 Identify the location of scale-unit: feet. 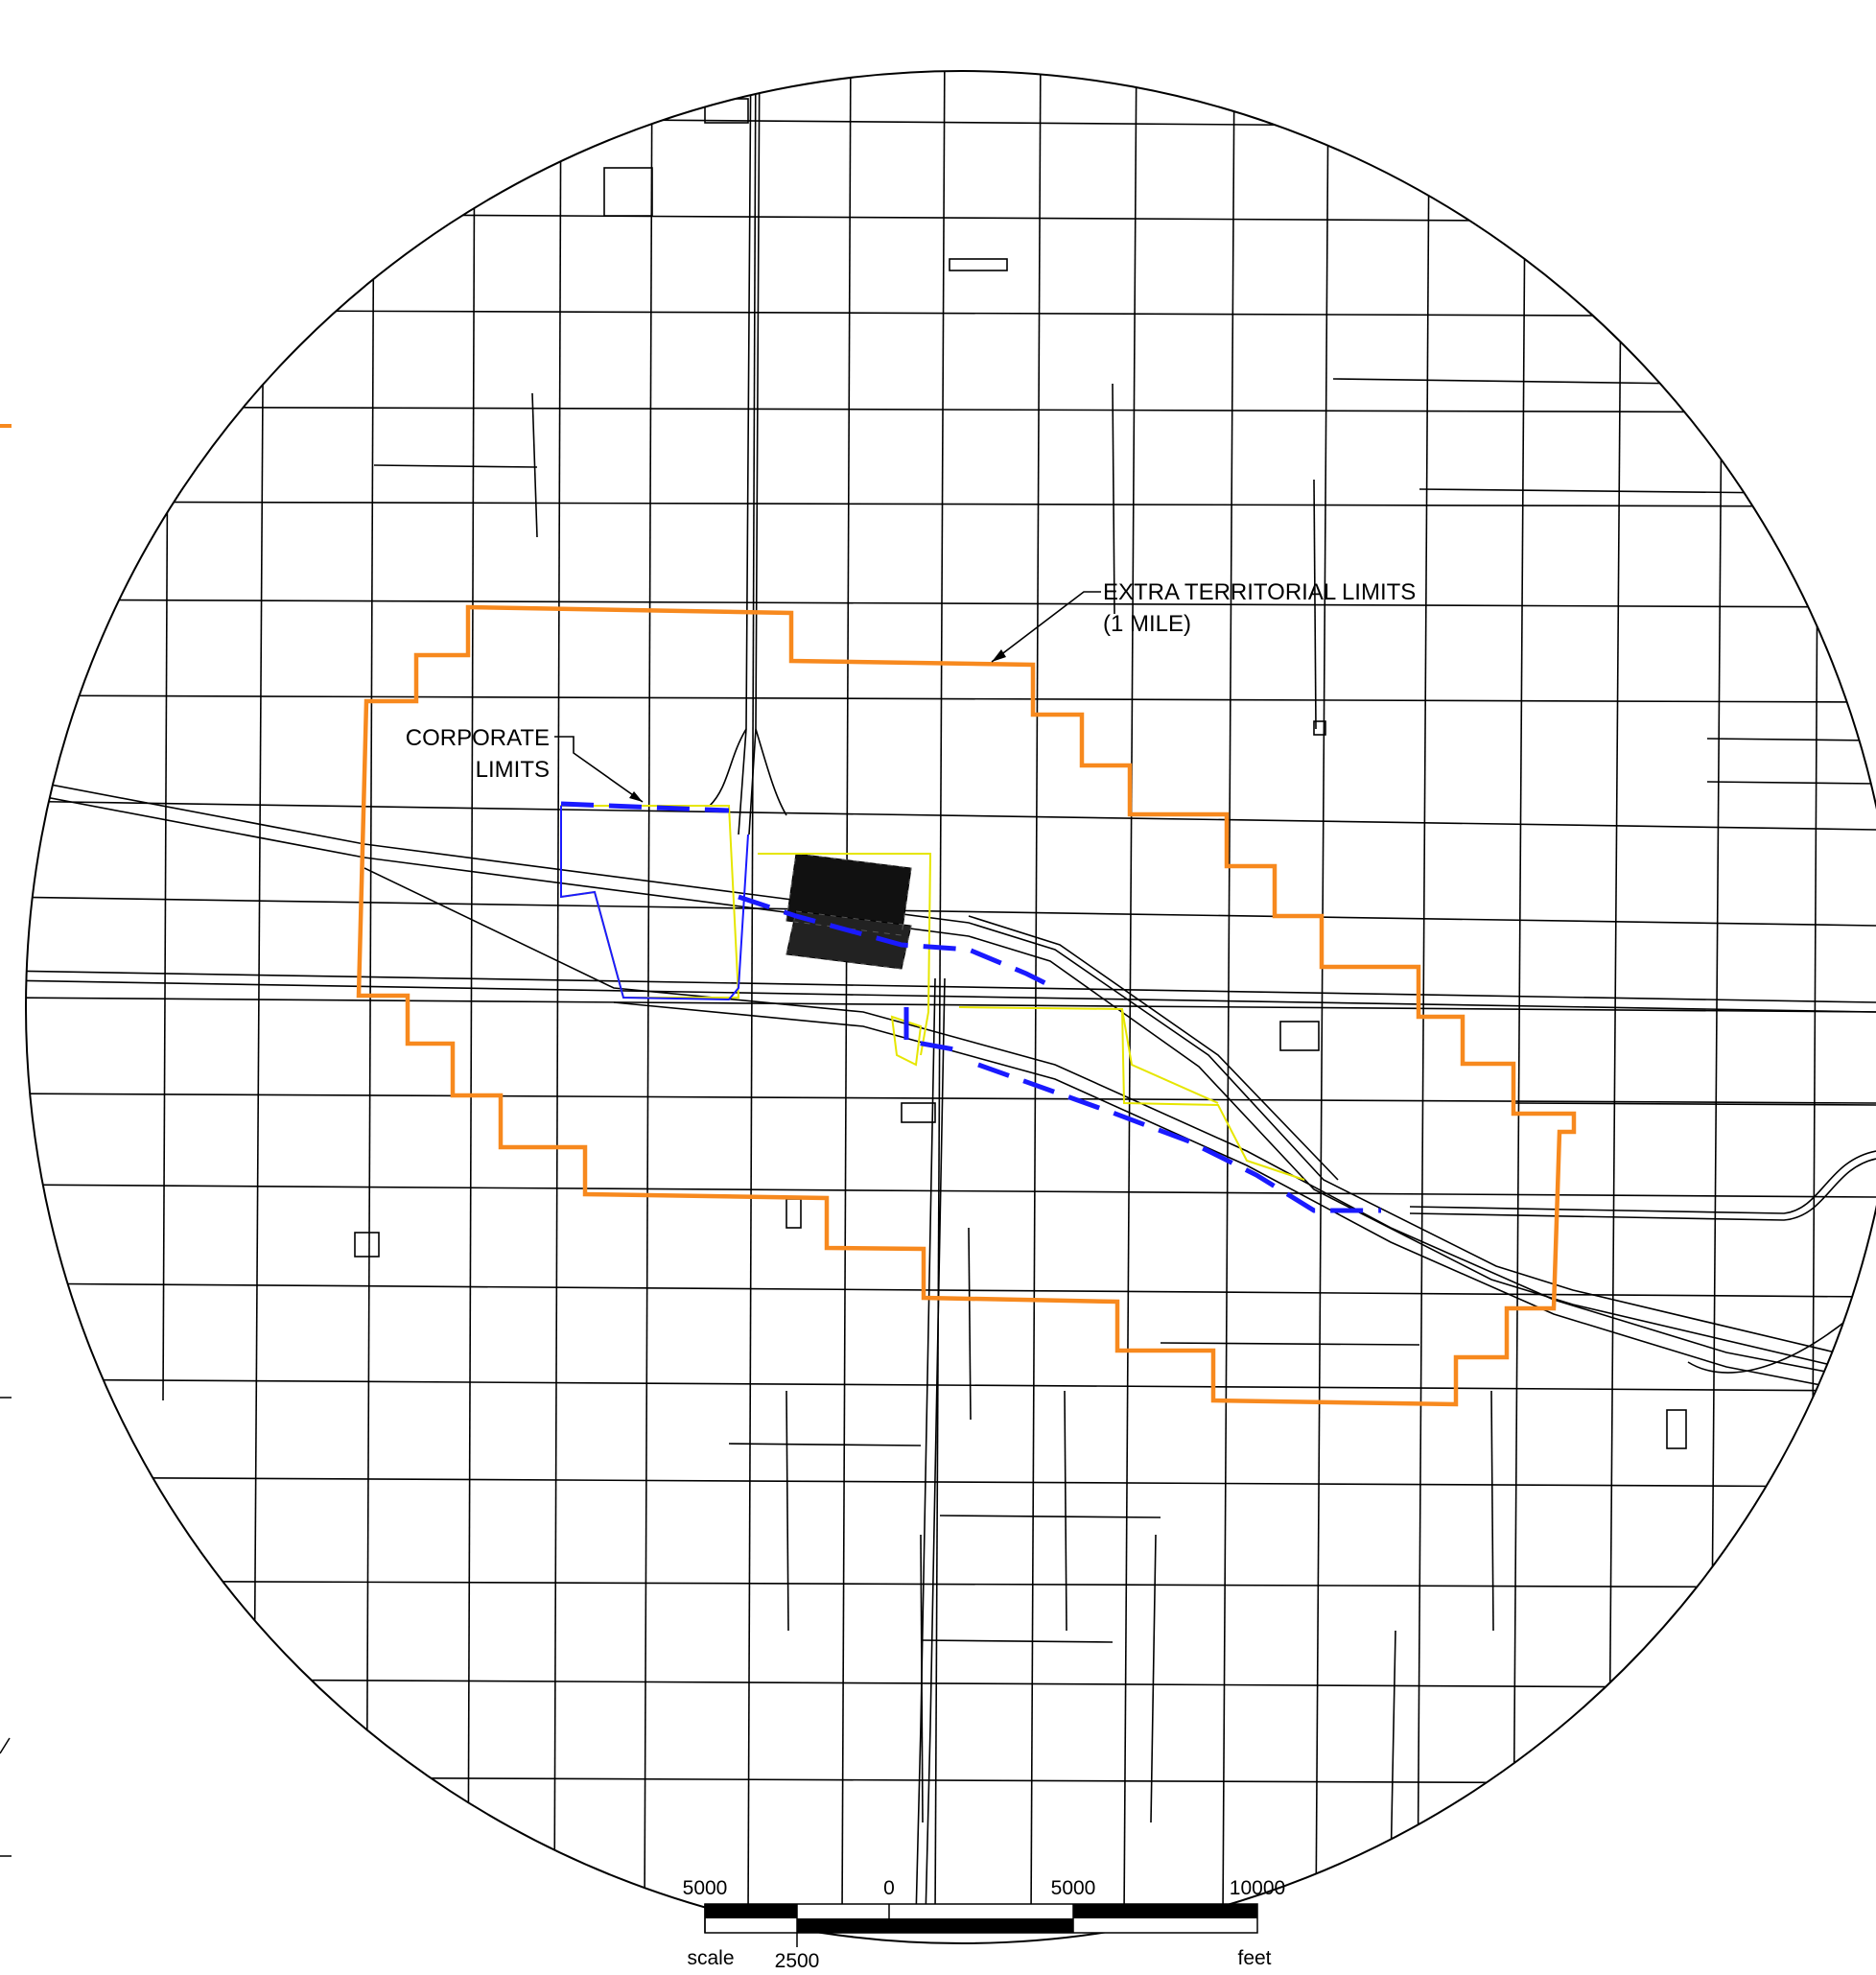
(1254, 1958).